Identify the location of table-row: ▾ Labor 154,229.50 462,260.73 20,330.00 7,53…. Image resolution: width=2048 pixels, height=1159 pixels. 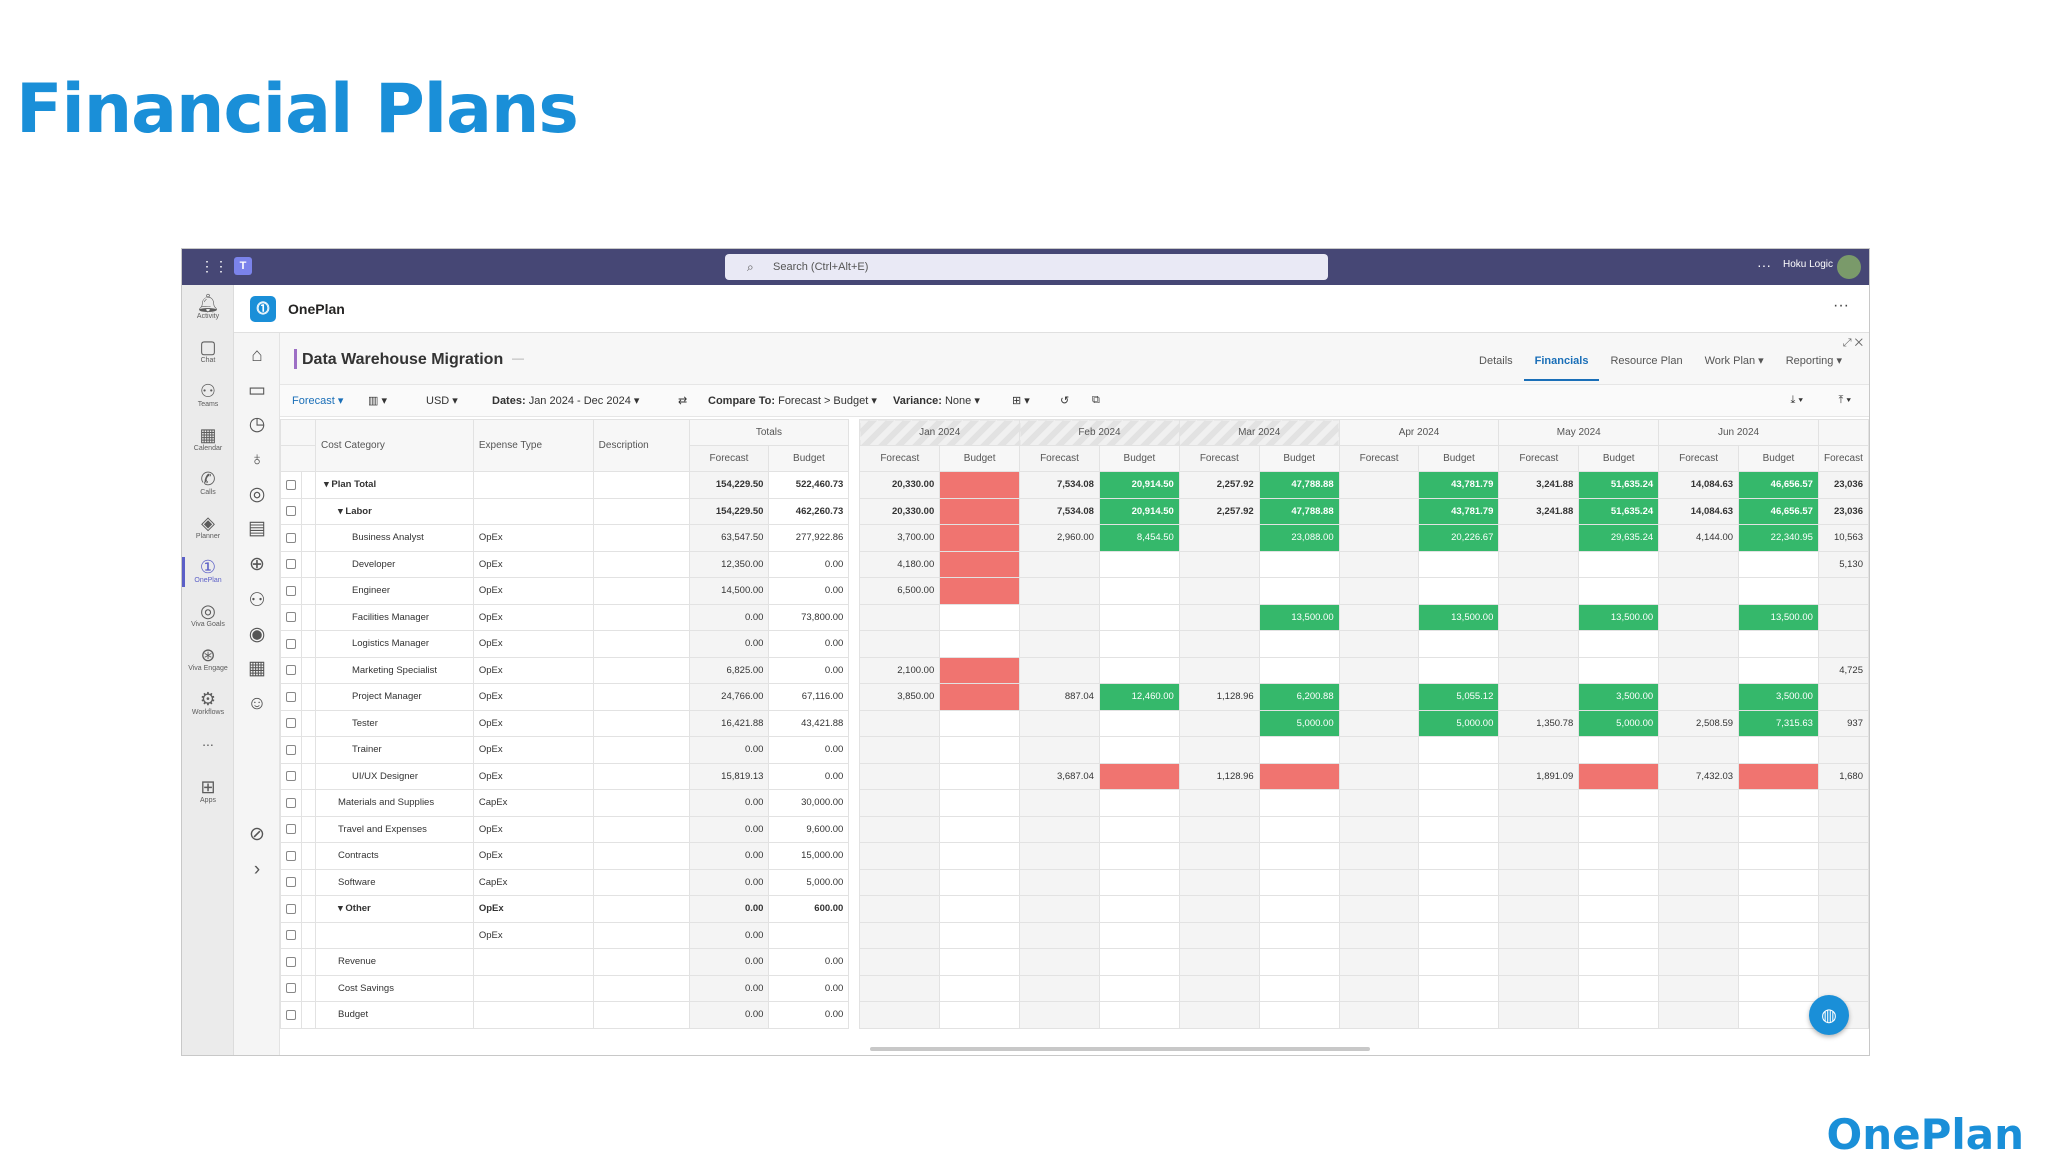
(1074, 511).